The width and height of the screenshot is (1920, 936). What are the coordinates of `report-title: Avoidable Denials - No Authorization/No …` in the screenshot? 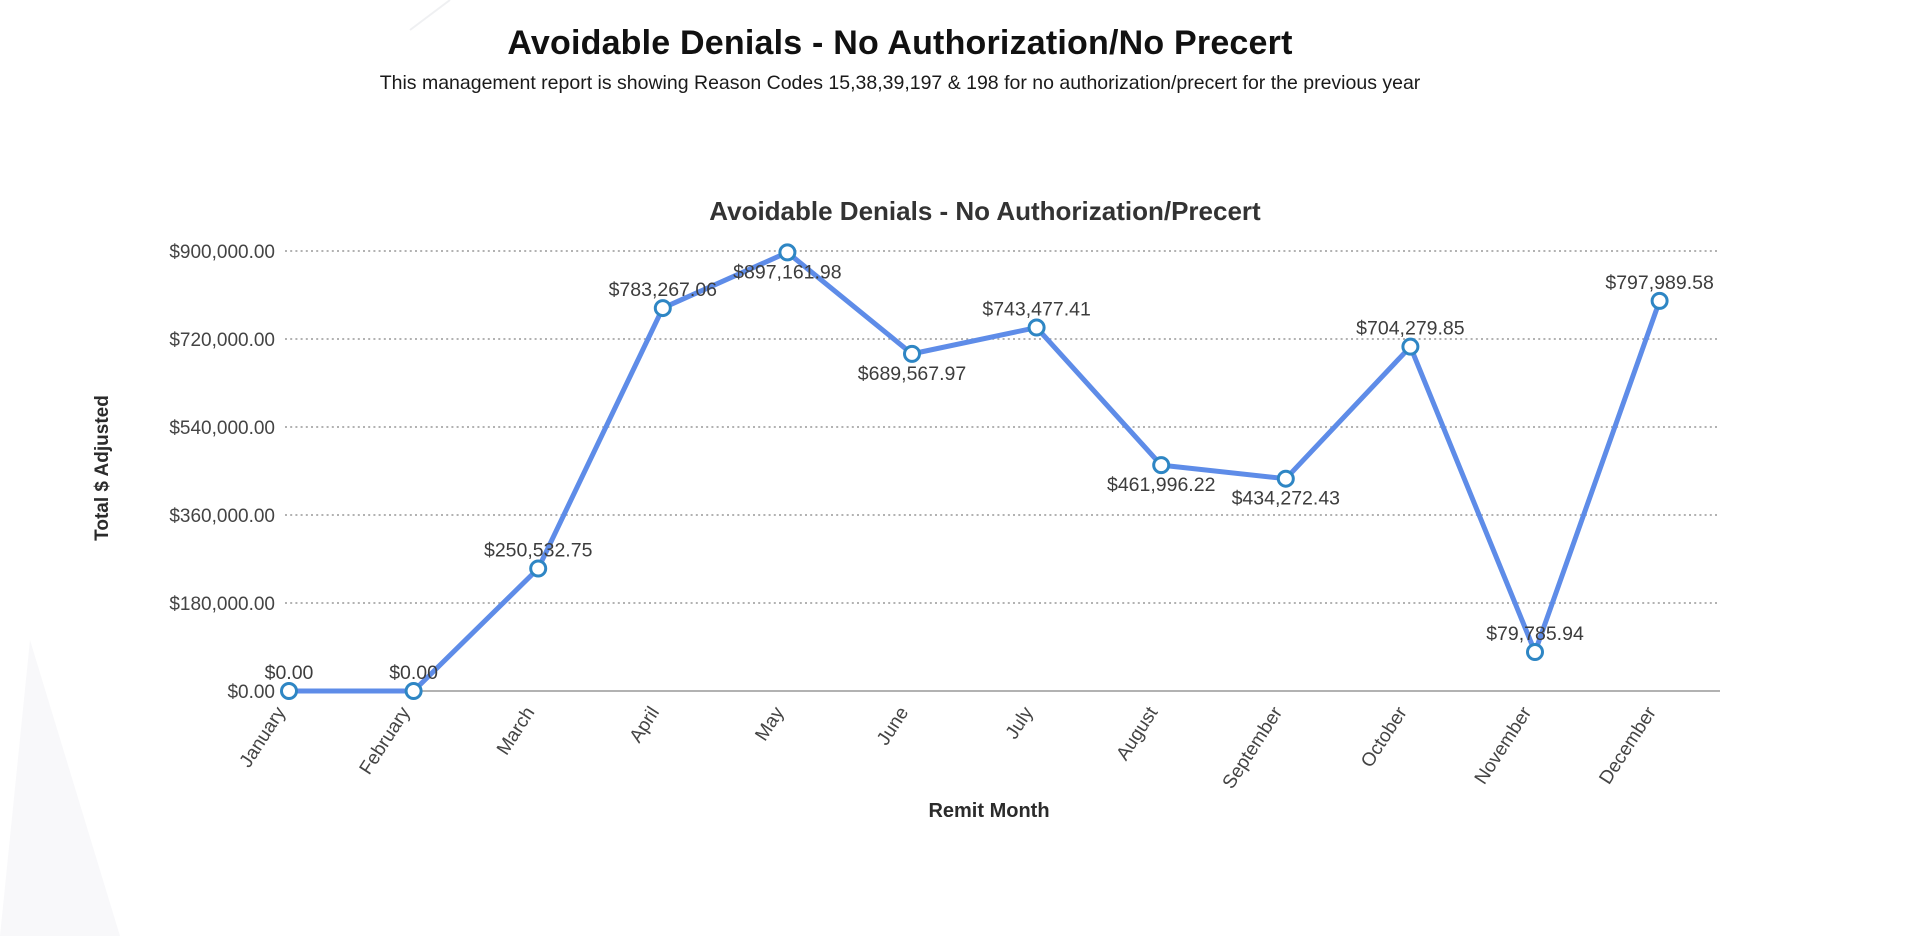 It's located at (900, 43).